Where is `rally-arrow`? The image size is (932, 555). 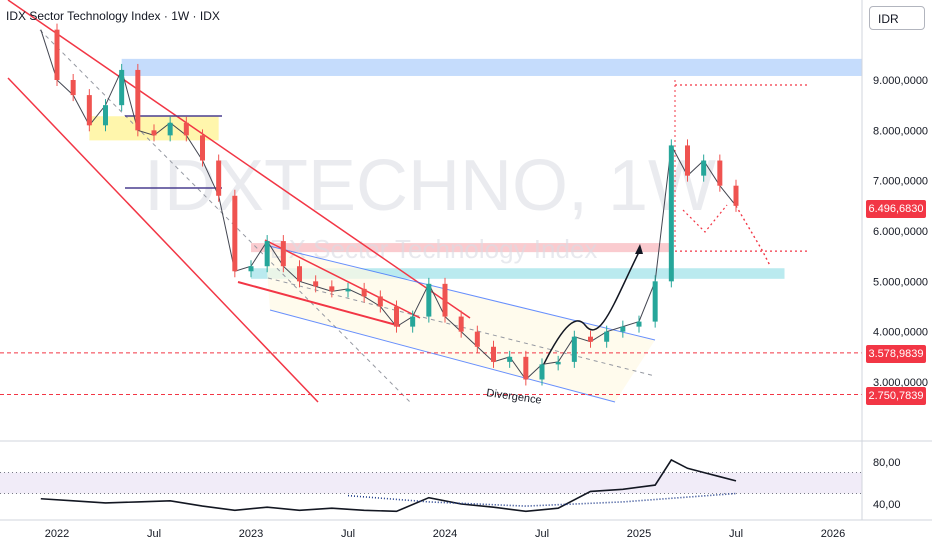 rally-arrow is located at coordinates (590, 311).